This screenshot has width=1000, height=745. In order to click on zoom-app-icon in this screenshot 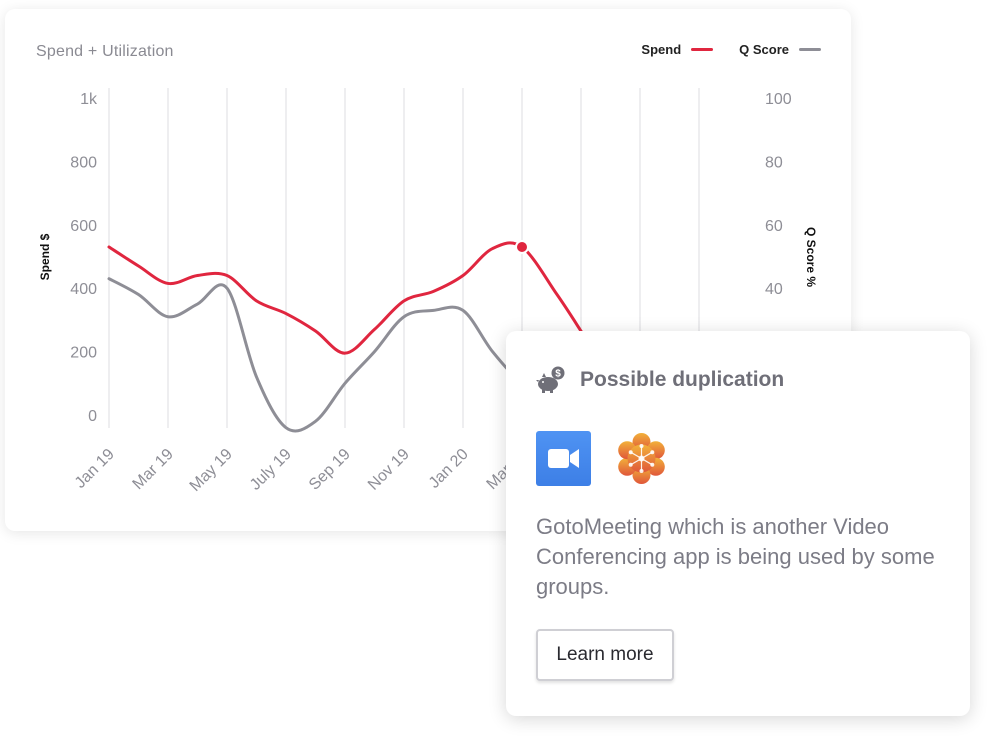, I will do `click(563, 458)`.